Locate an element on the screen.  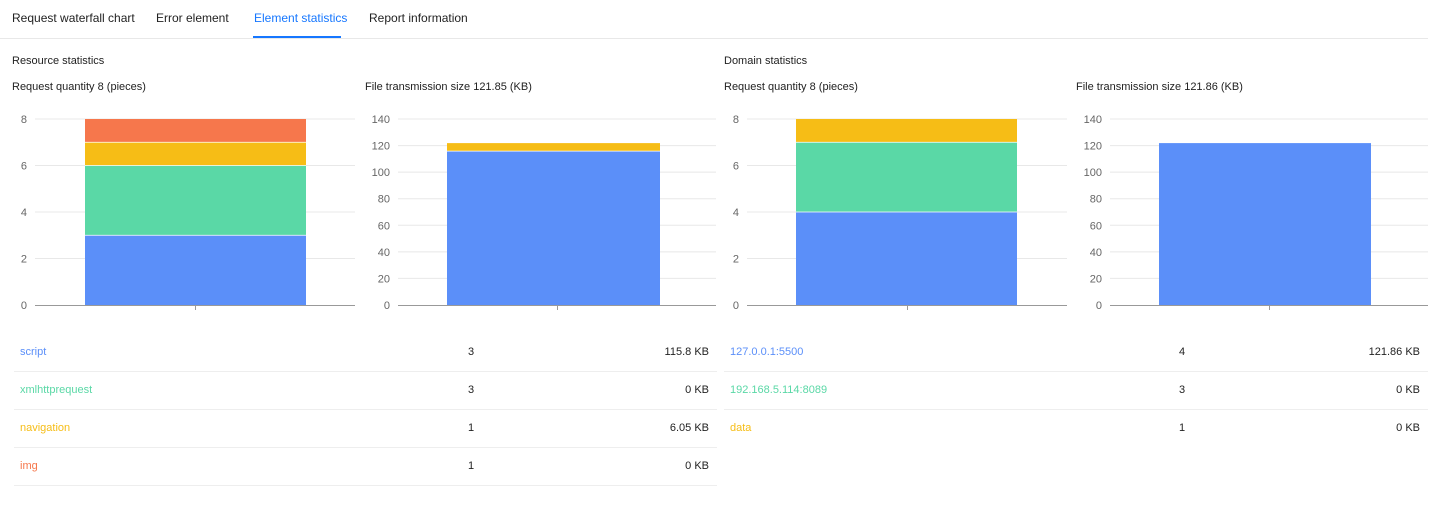
domain-quantity-chart-title: Request quantity 8 (pieces) is located at coordinates (791, 87).